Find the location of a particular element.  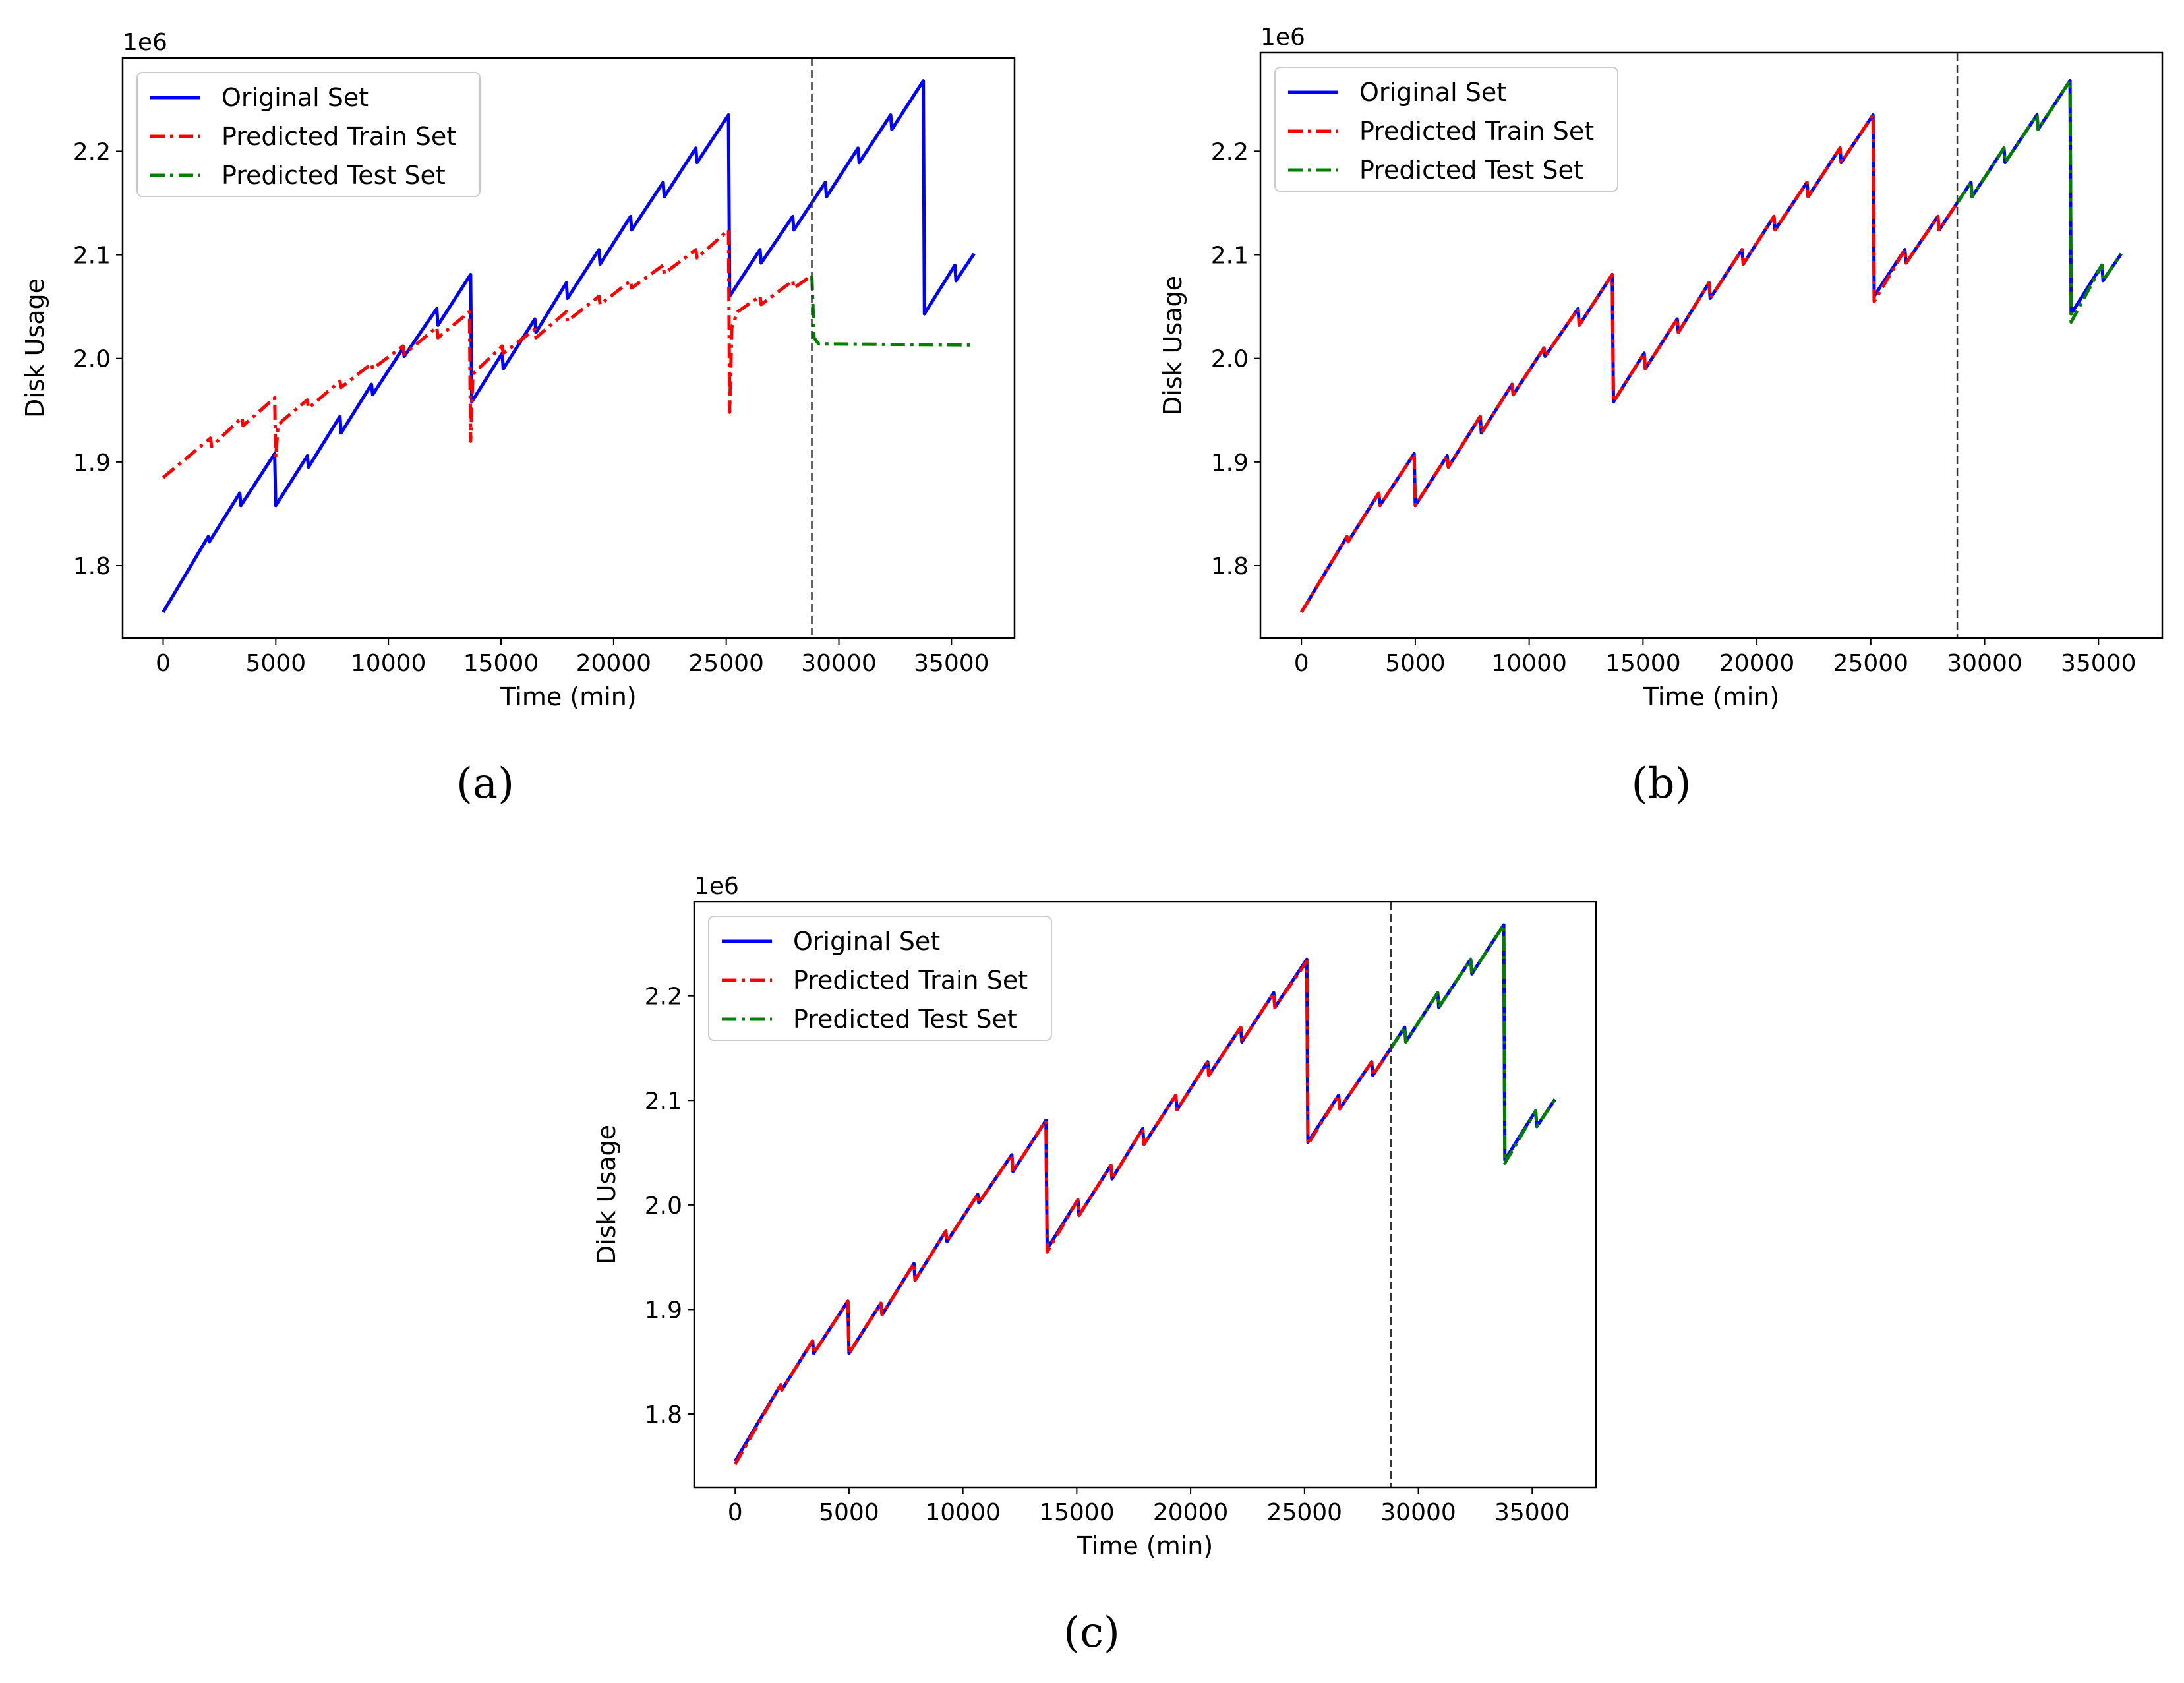

plot-area-a is located at coordinates (569, 346).